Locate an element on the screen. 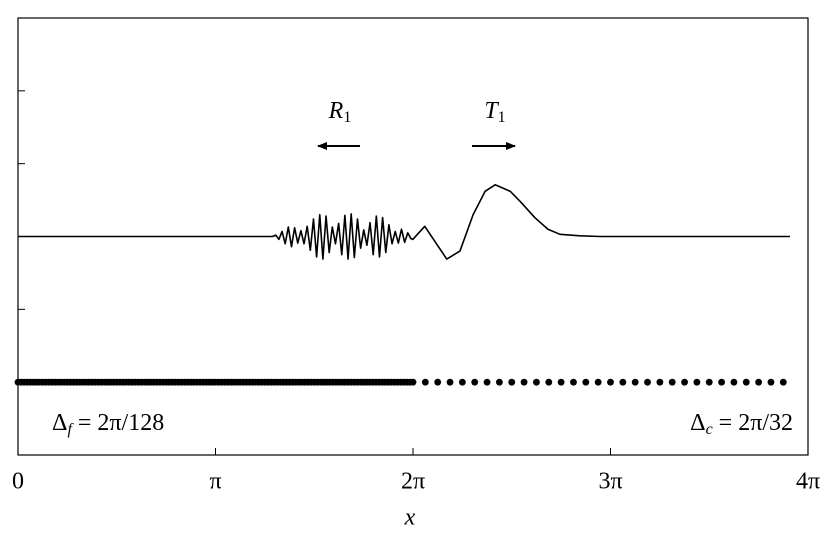 The height and width of the screenshot is (544, 830). x-axis-label: x is located at coordinates (410, 518).